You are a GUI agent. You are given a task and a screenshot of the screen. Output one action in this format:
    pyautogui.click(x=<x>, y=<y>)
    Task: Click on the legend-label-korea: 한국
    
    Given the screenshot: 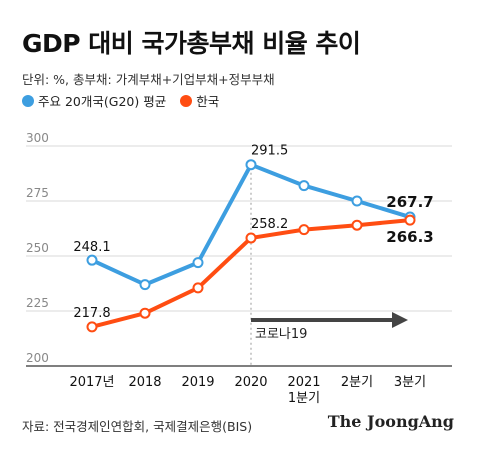 What is the action you would take?
    pyautogui.click(x=208, y=101)
    